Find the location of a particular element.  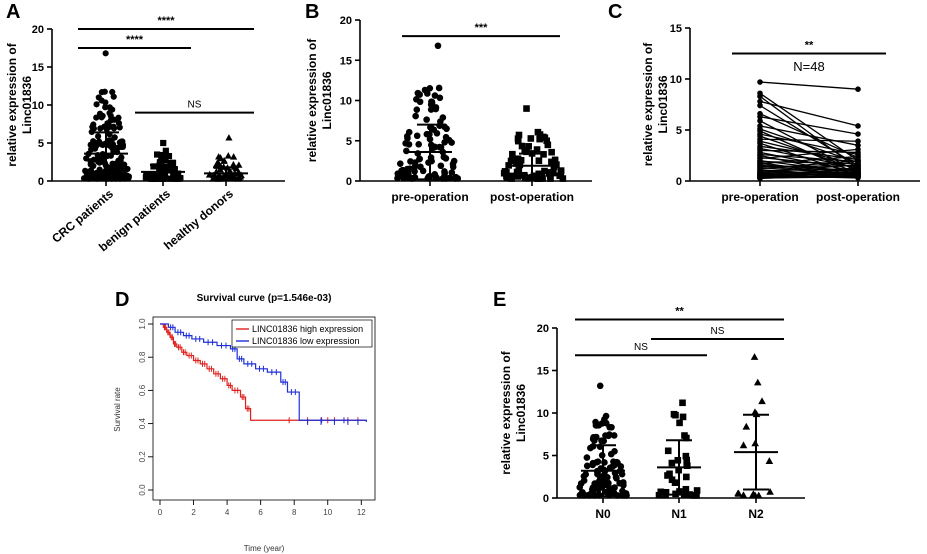

sample-size-annotation: N=48 is located at coordinates (808, 66).